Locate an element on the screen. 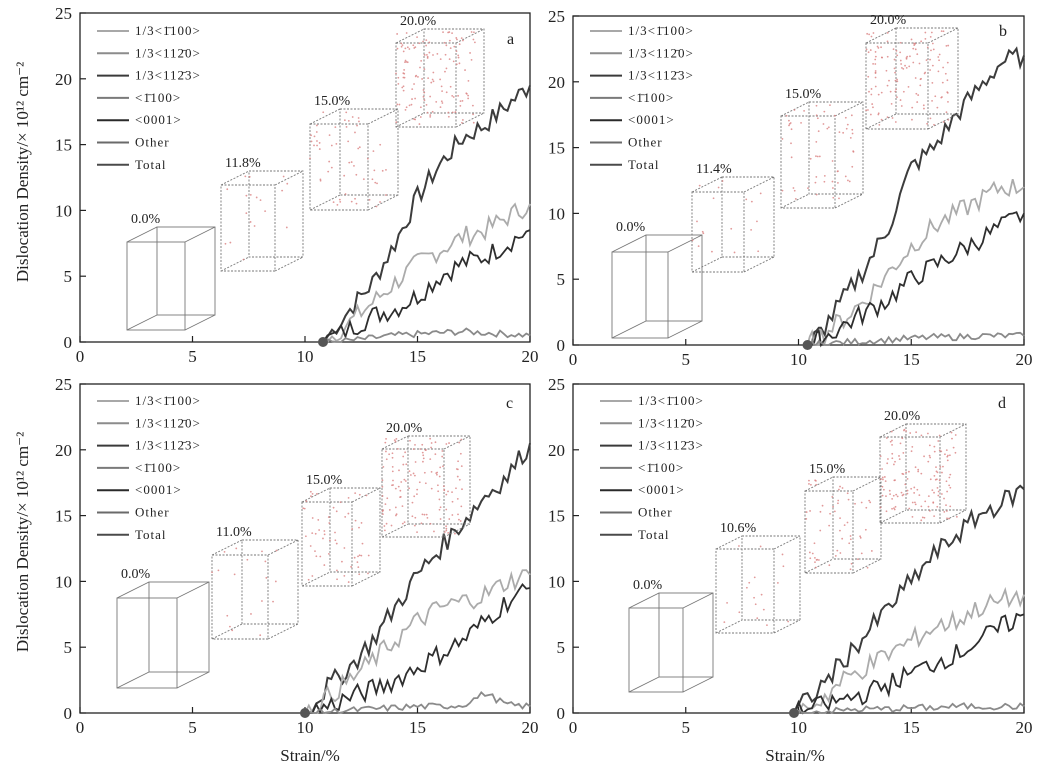 Image resolution: width=1037 pixels, height=769 pixels. onset-marker is located at coordinates (305, 713).